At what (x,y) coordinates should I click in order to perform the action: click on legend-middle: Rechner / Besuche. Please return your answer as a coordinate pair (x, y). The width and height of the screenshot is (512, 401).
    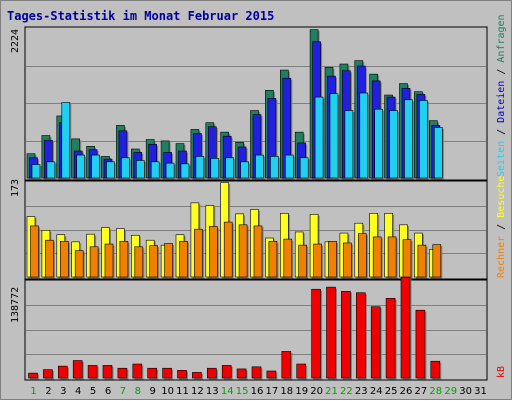
    Looking at the image, I should click on (501, 227).